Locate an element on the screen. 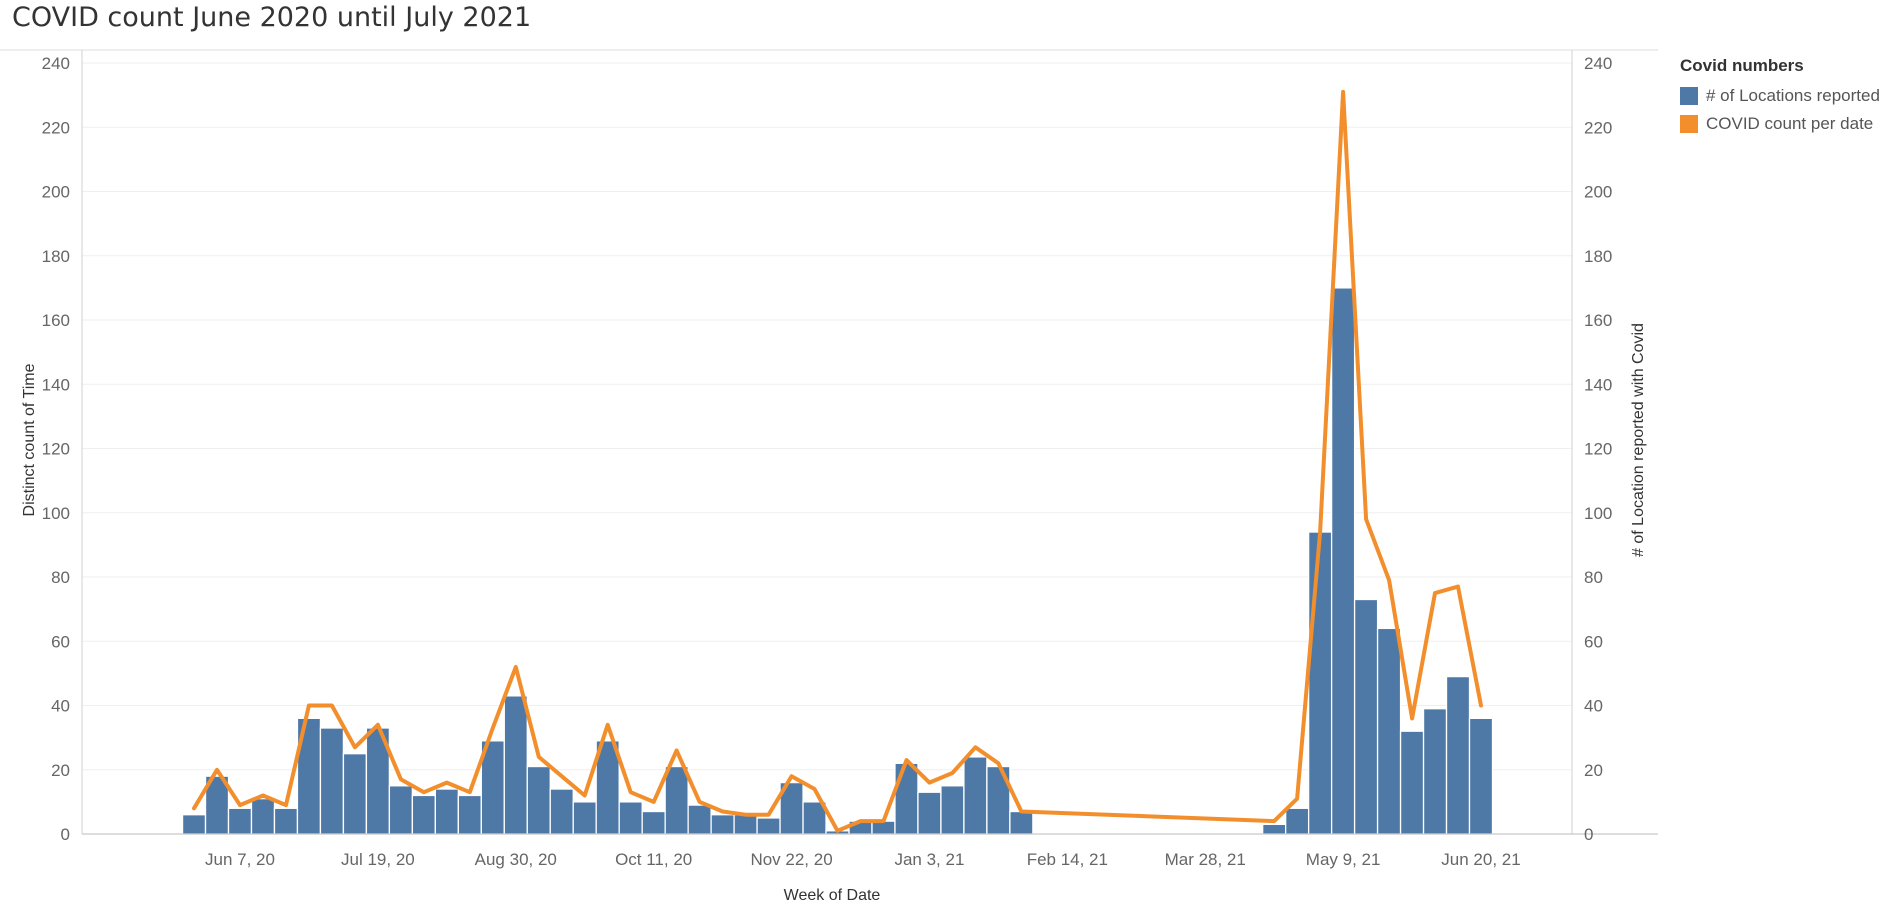  y-tick-label-right: 180 is located at coordinates (1598, 256).